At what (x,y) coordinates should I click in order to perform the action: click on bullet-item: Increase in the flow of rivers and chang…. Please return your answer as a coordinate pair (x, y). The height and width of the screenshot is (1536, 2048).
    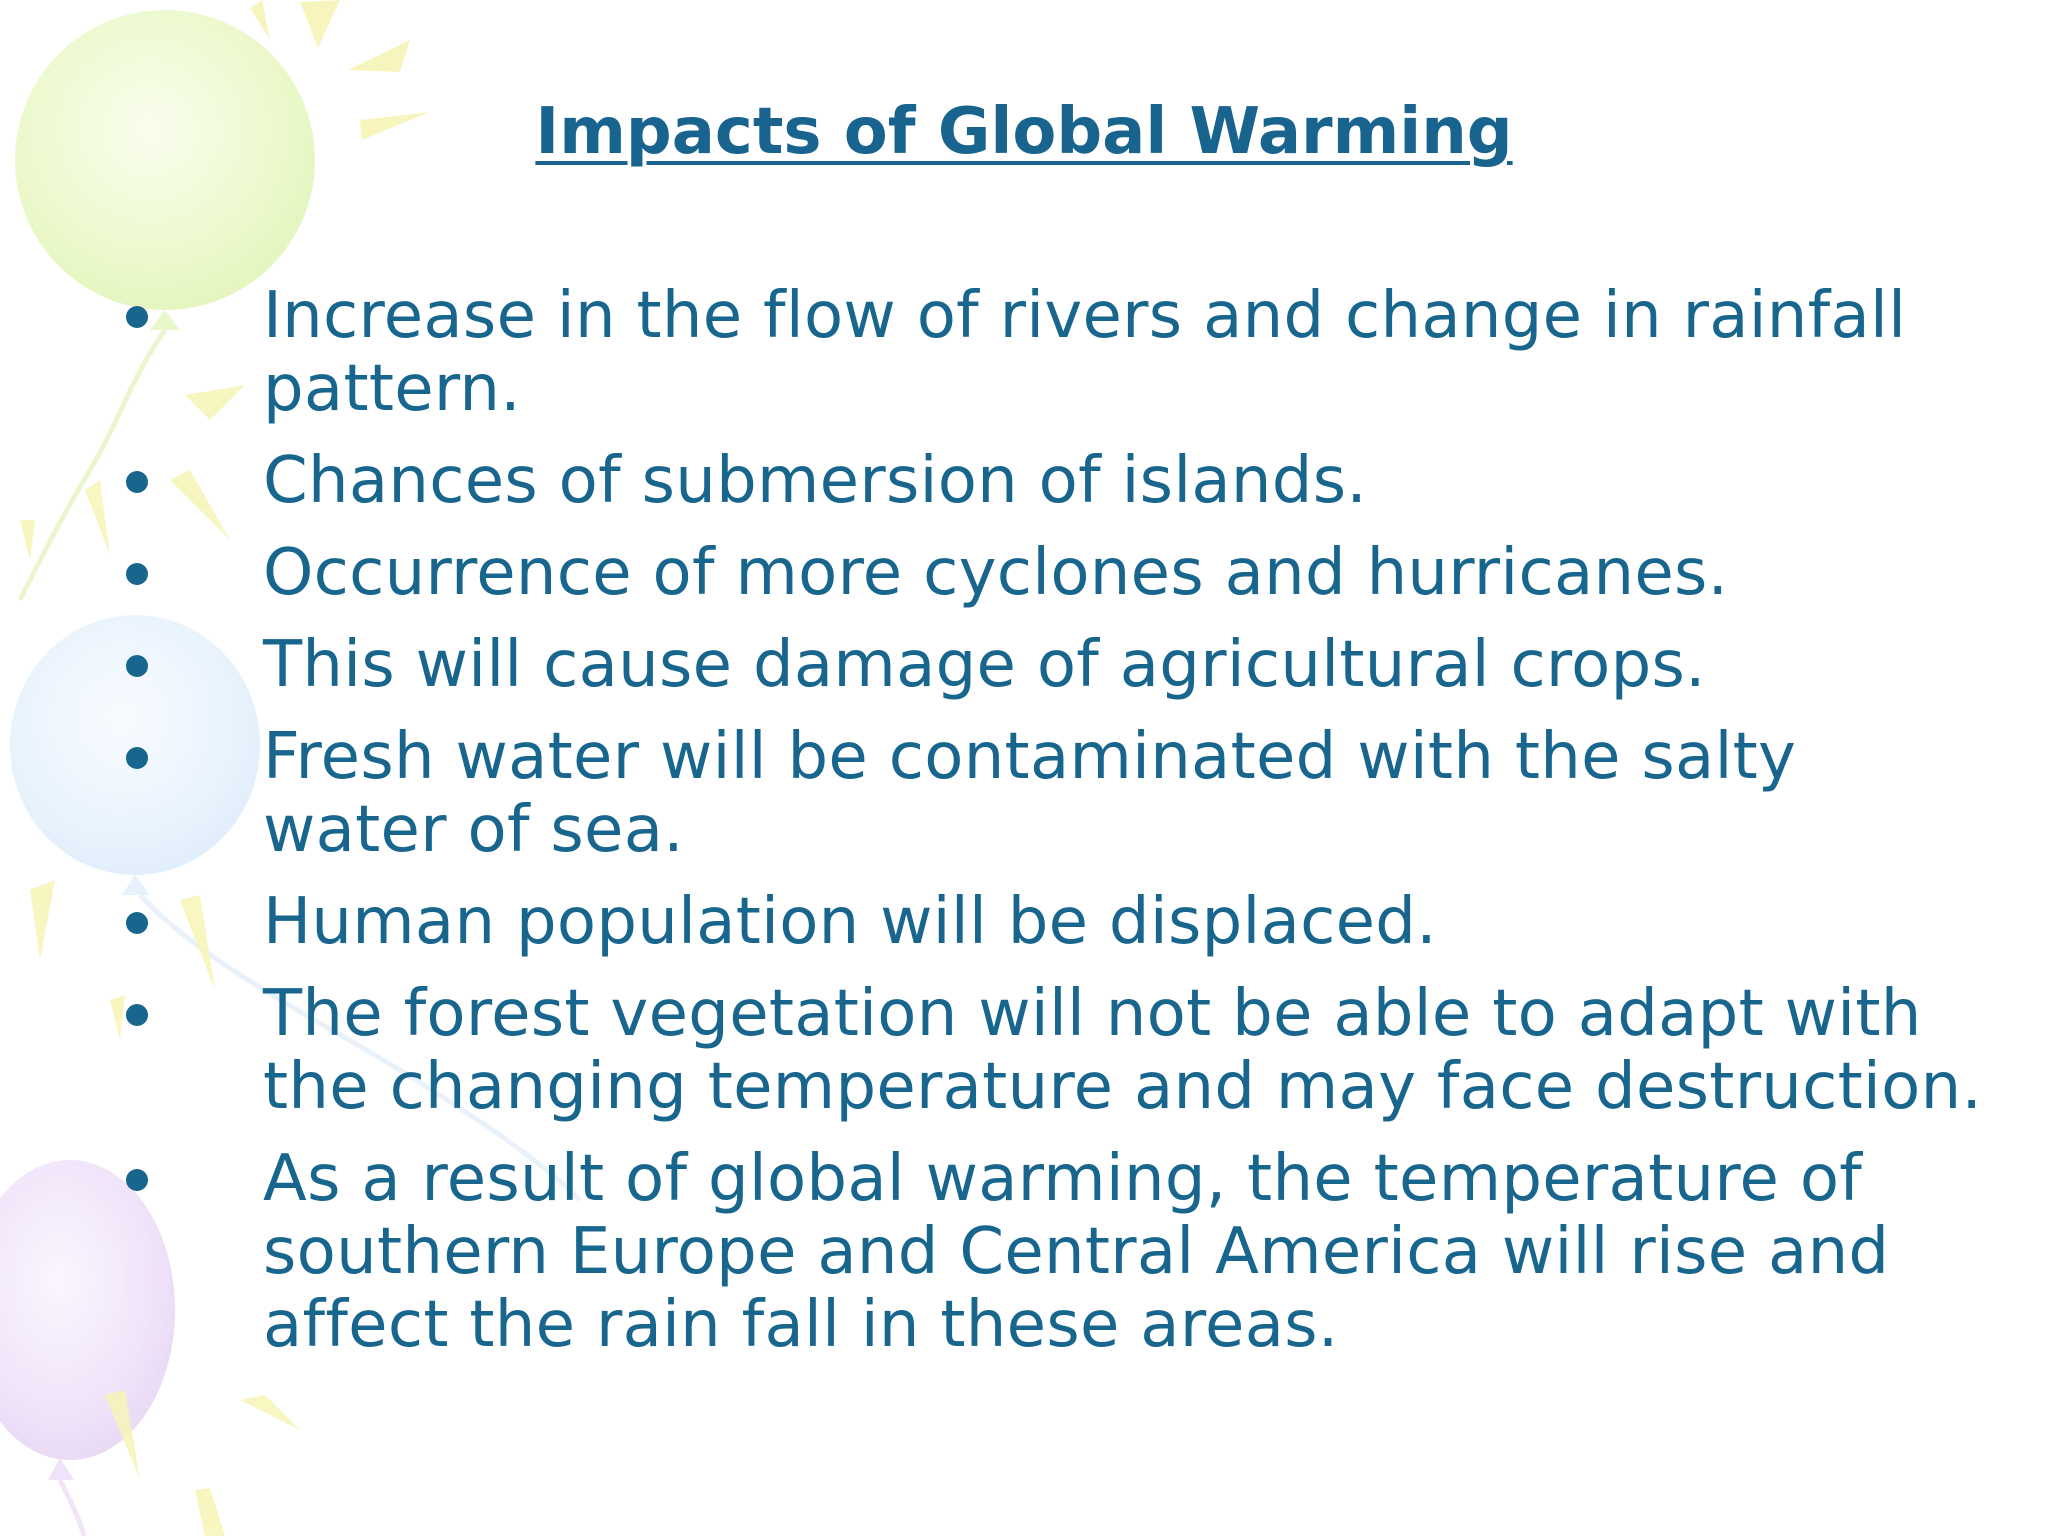
    Looking at the image, I should click on (1024, 353).